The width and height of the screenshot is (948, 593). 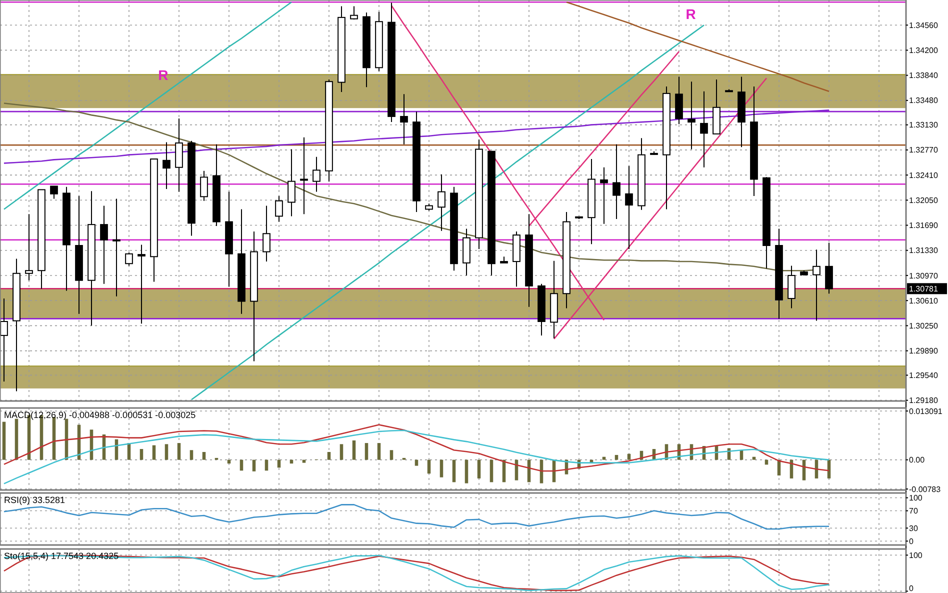 I want to click on y-tick-label: 1.34560, so click(x=923, y=25).